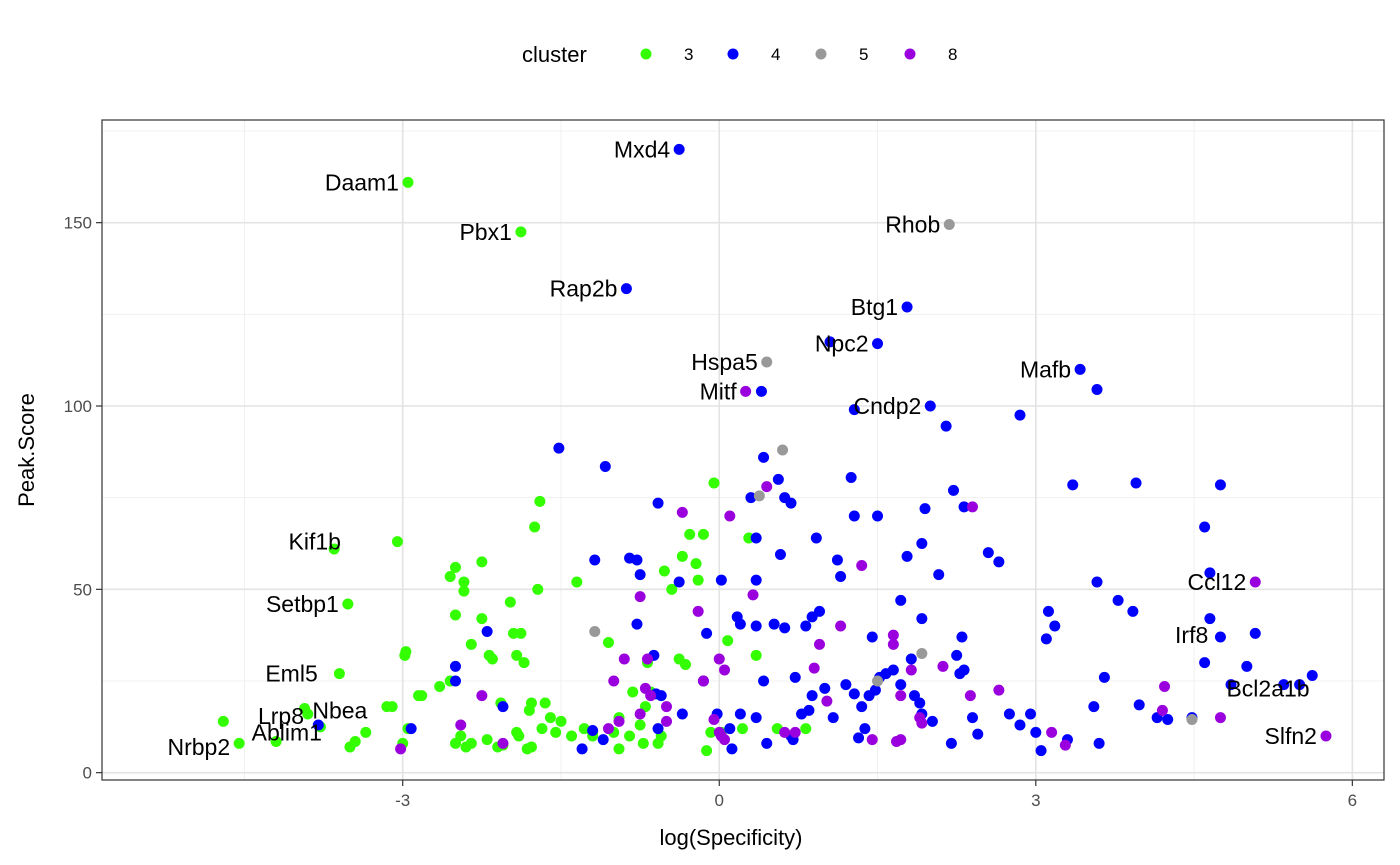 This screenshot has width=1400, height=865. What do you see at coordinates (554, 54) in the screenshot?
I see `legend-title: cluster` at bounding box center [554, 54].